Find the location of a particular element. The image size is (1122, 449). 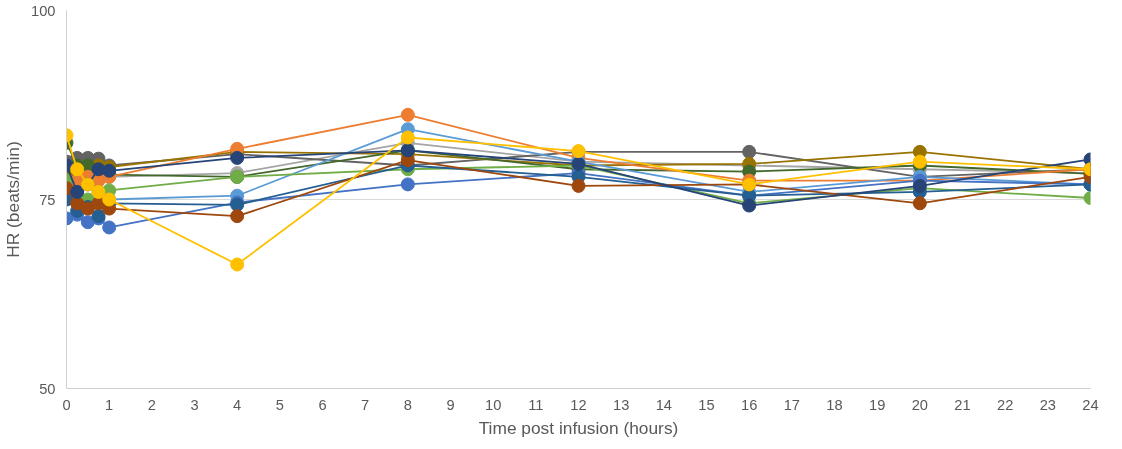

x-tick-label: 6 is located at coordinates (322, 404).